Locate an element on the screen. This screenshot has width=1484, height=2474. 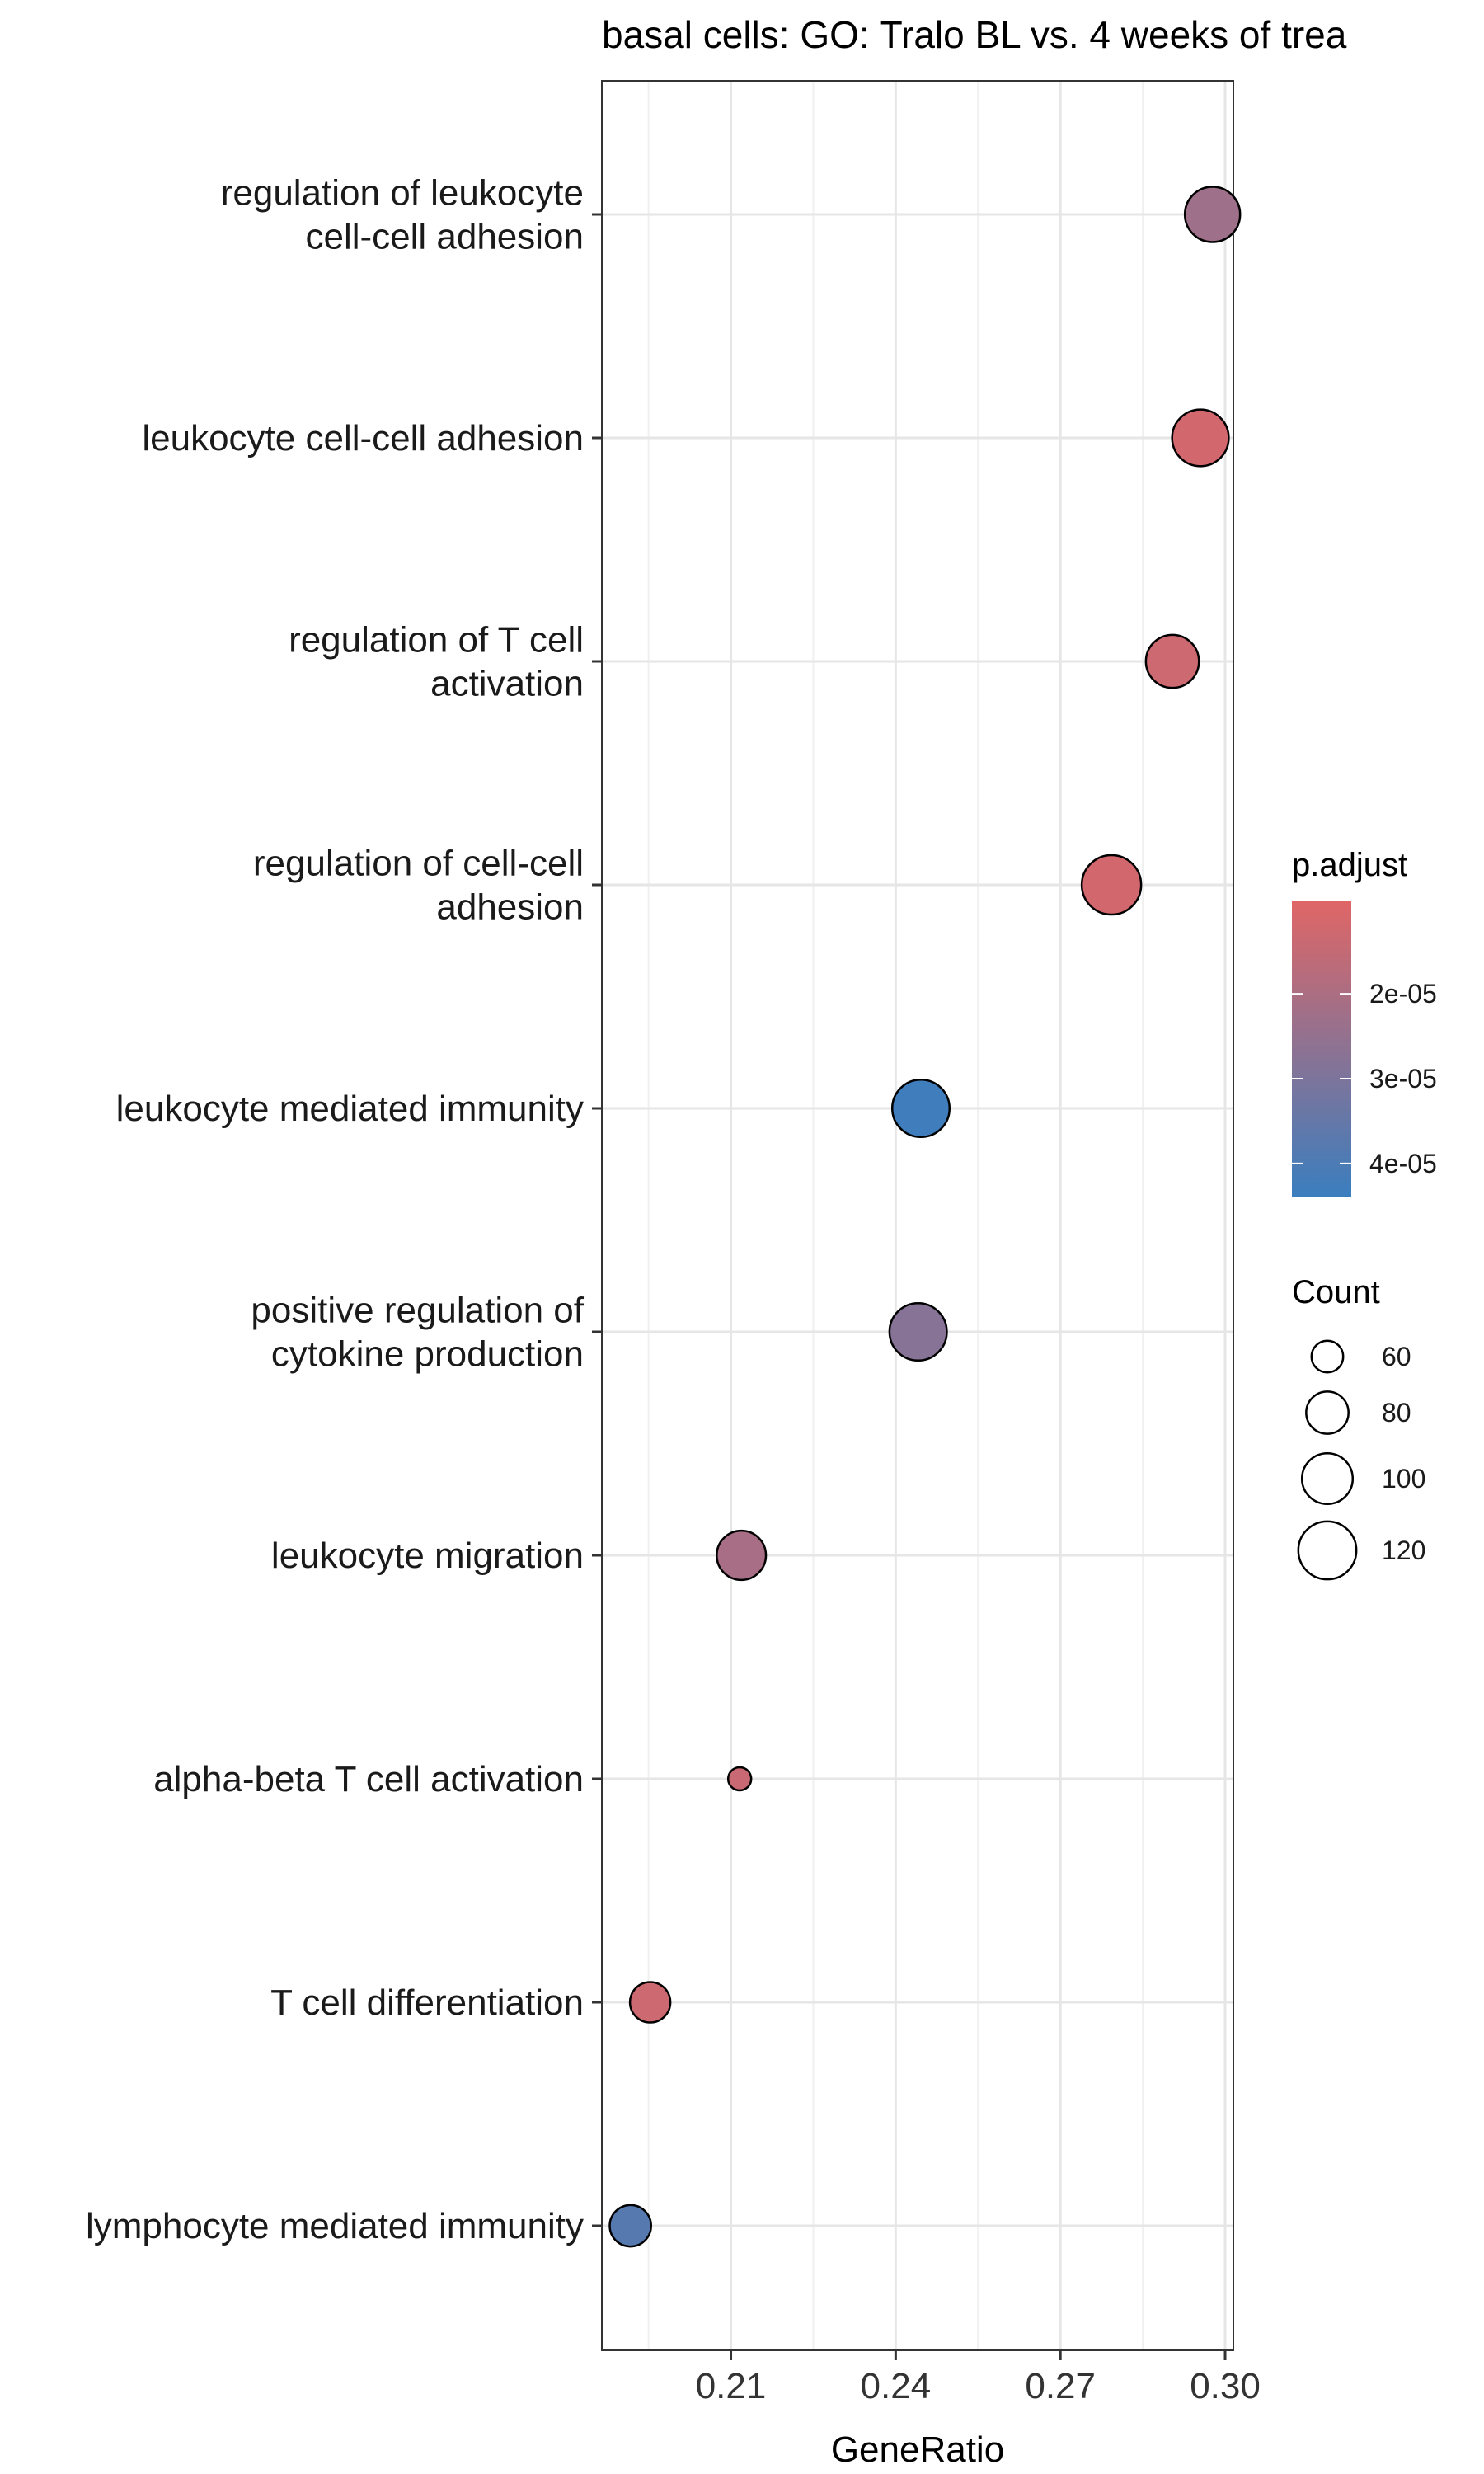
x-axis-ticks: 0.21 0.24 0.27 0.30 is located at coordinates (978, 2378).